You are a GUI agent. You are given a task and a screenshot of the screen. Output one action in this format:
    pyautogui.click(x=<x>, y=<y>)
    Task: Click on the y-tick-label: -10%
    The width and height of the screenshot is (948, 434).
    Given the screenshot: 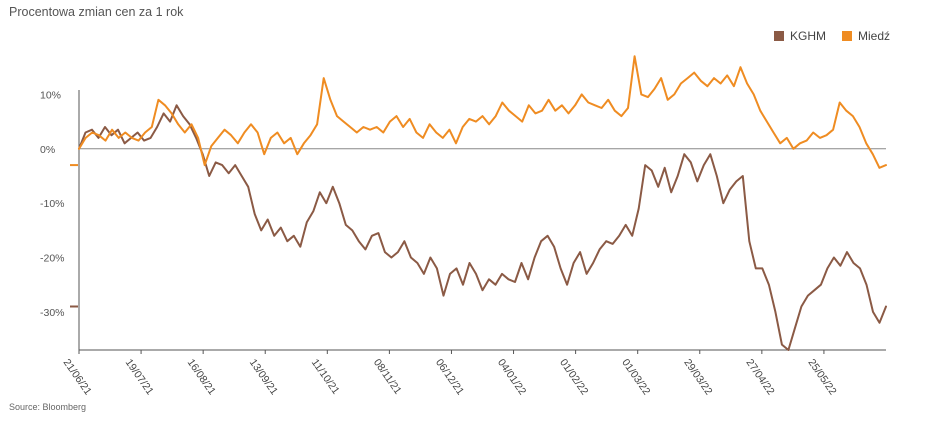 What is the action you would take?
    pyautogui.click(x=52, y=204)
    